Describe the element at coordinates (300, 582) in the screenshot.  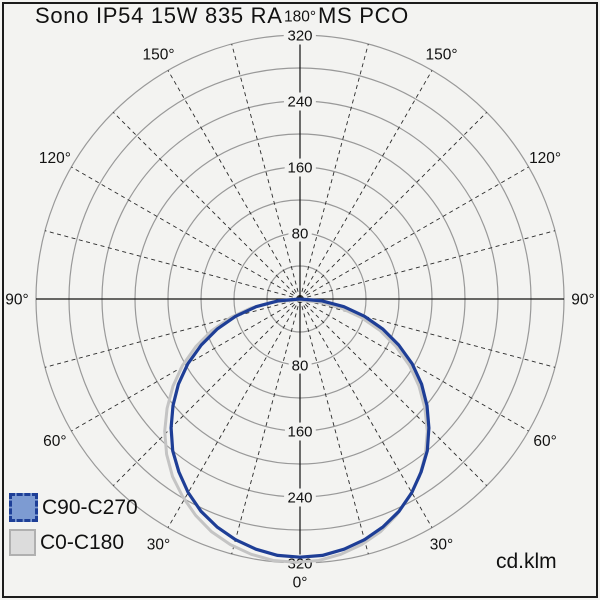
I see `angle-label: 0°` at that location.